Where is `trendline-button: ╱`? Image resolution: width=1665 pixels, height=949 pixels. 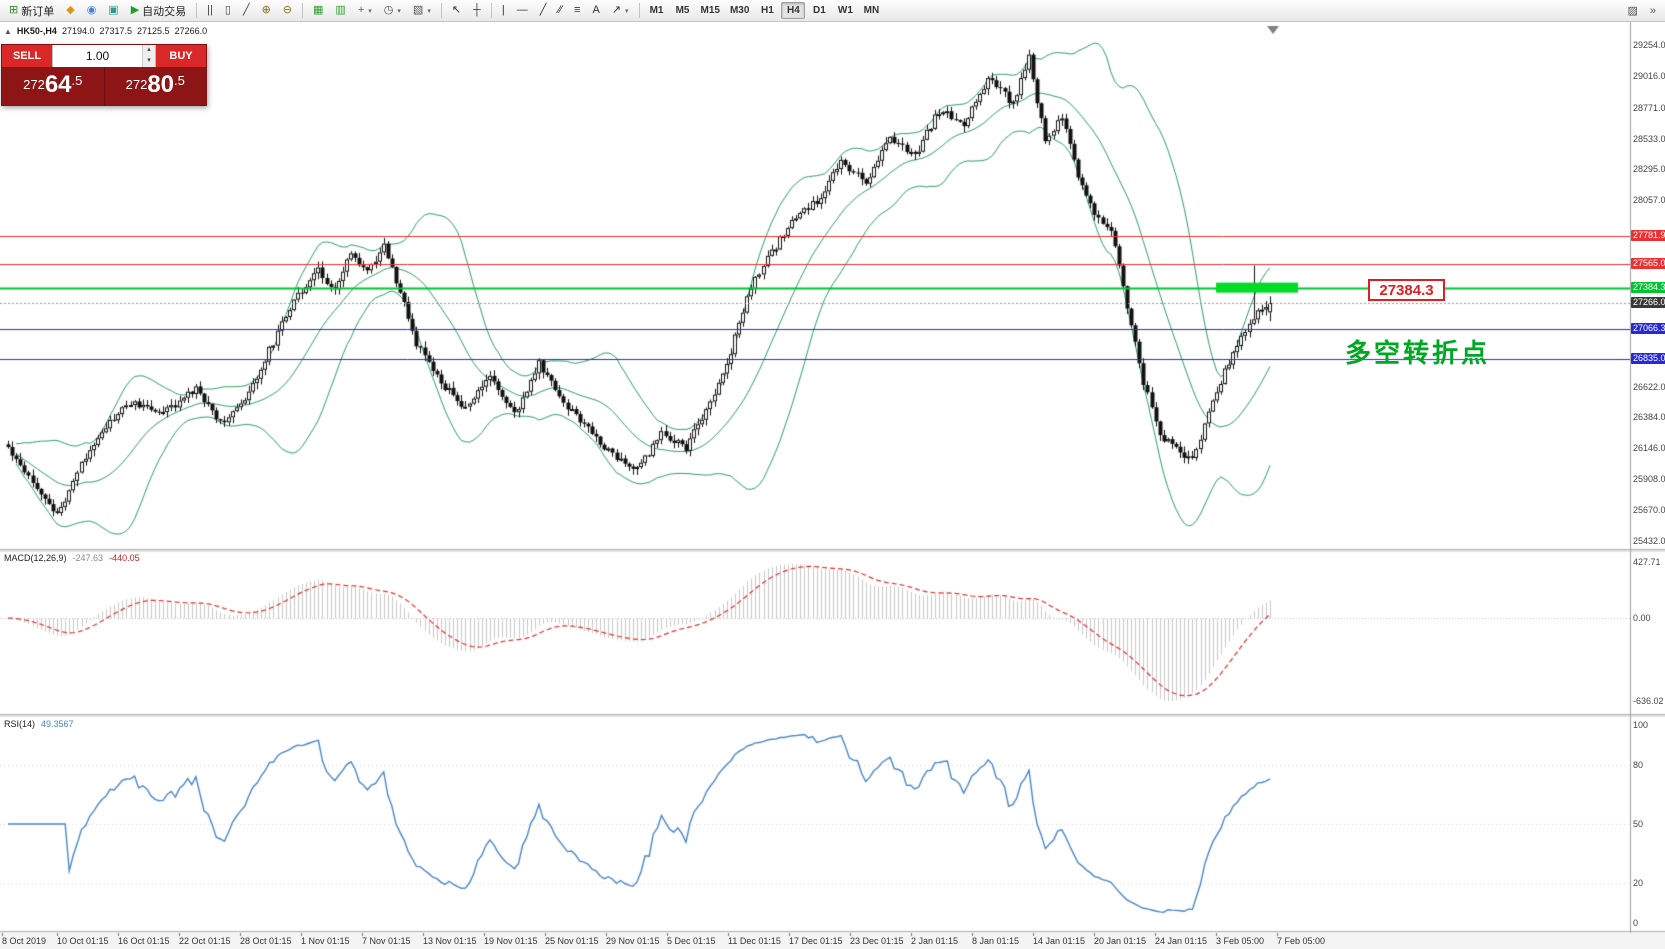 trendline-button: ╱ is located at coordinates (543, 10).